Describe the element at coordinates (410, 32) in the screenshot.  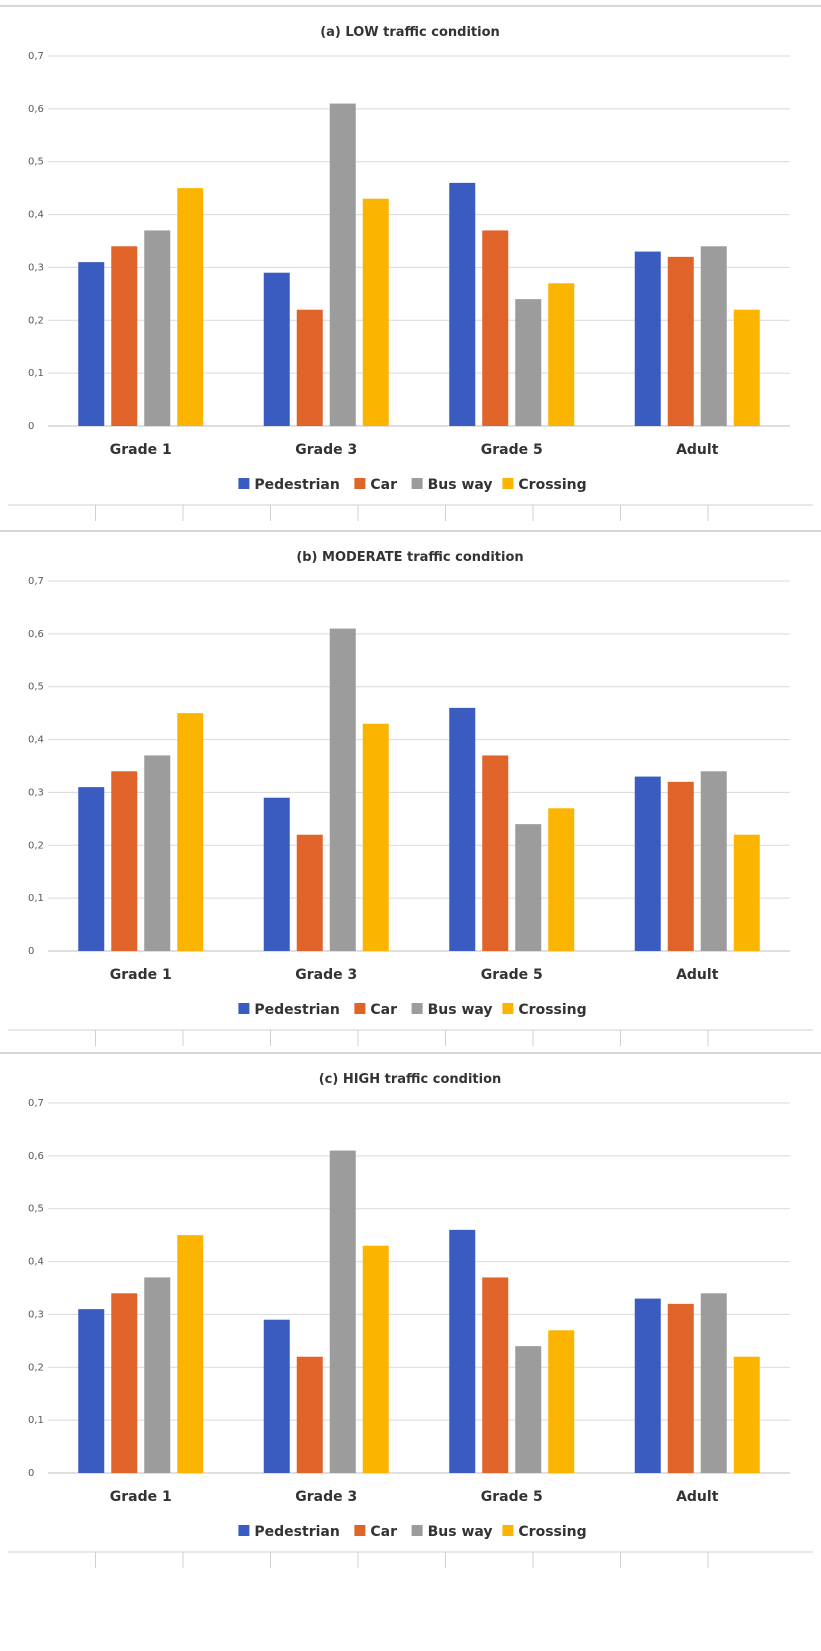
I see `chart-title: (a) LOW traffic condition` at that location.